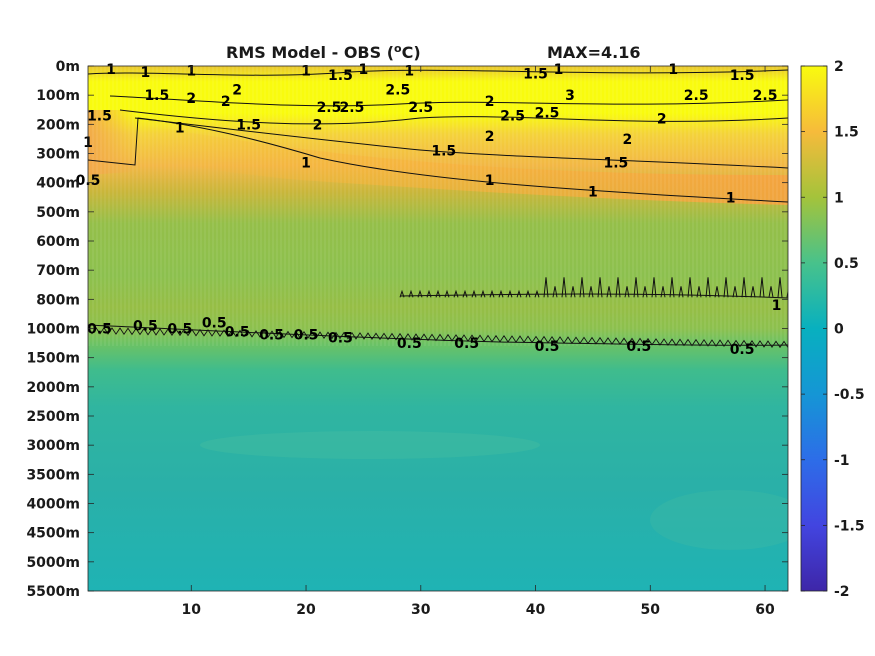 This screenshot has height=656, width=875. What do you see at coordinates (58, 242) in the screenshot?
I see `y-tick-label: 600m` at bounding box center [58, 242].